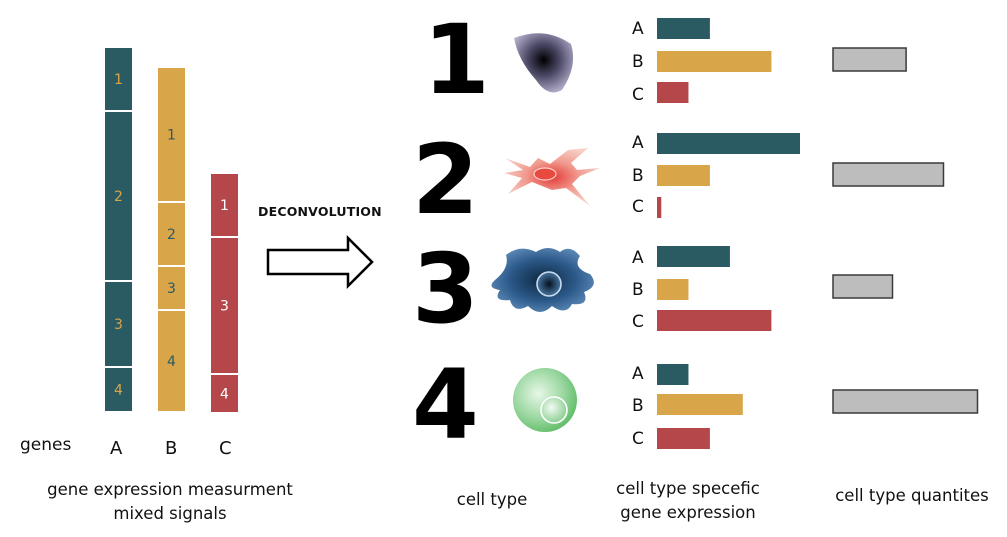  What do you see at coordinates (673, 289) in the screenshot?
I see `expression-bar-3-b` at bounding box center [673, 289].